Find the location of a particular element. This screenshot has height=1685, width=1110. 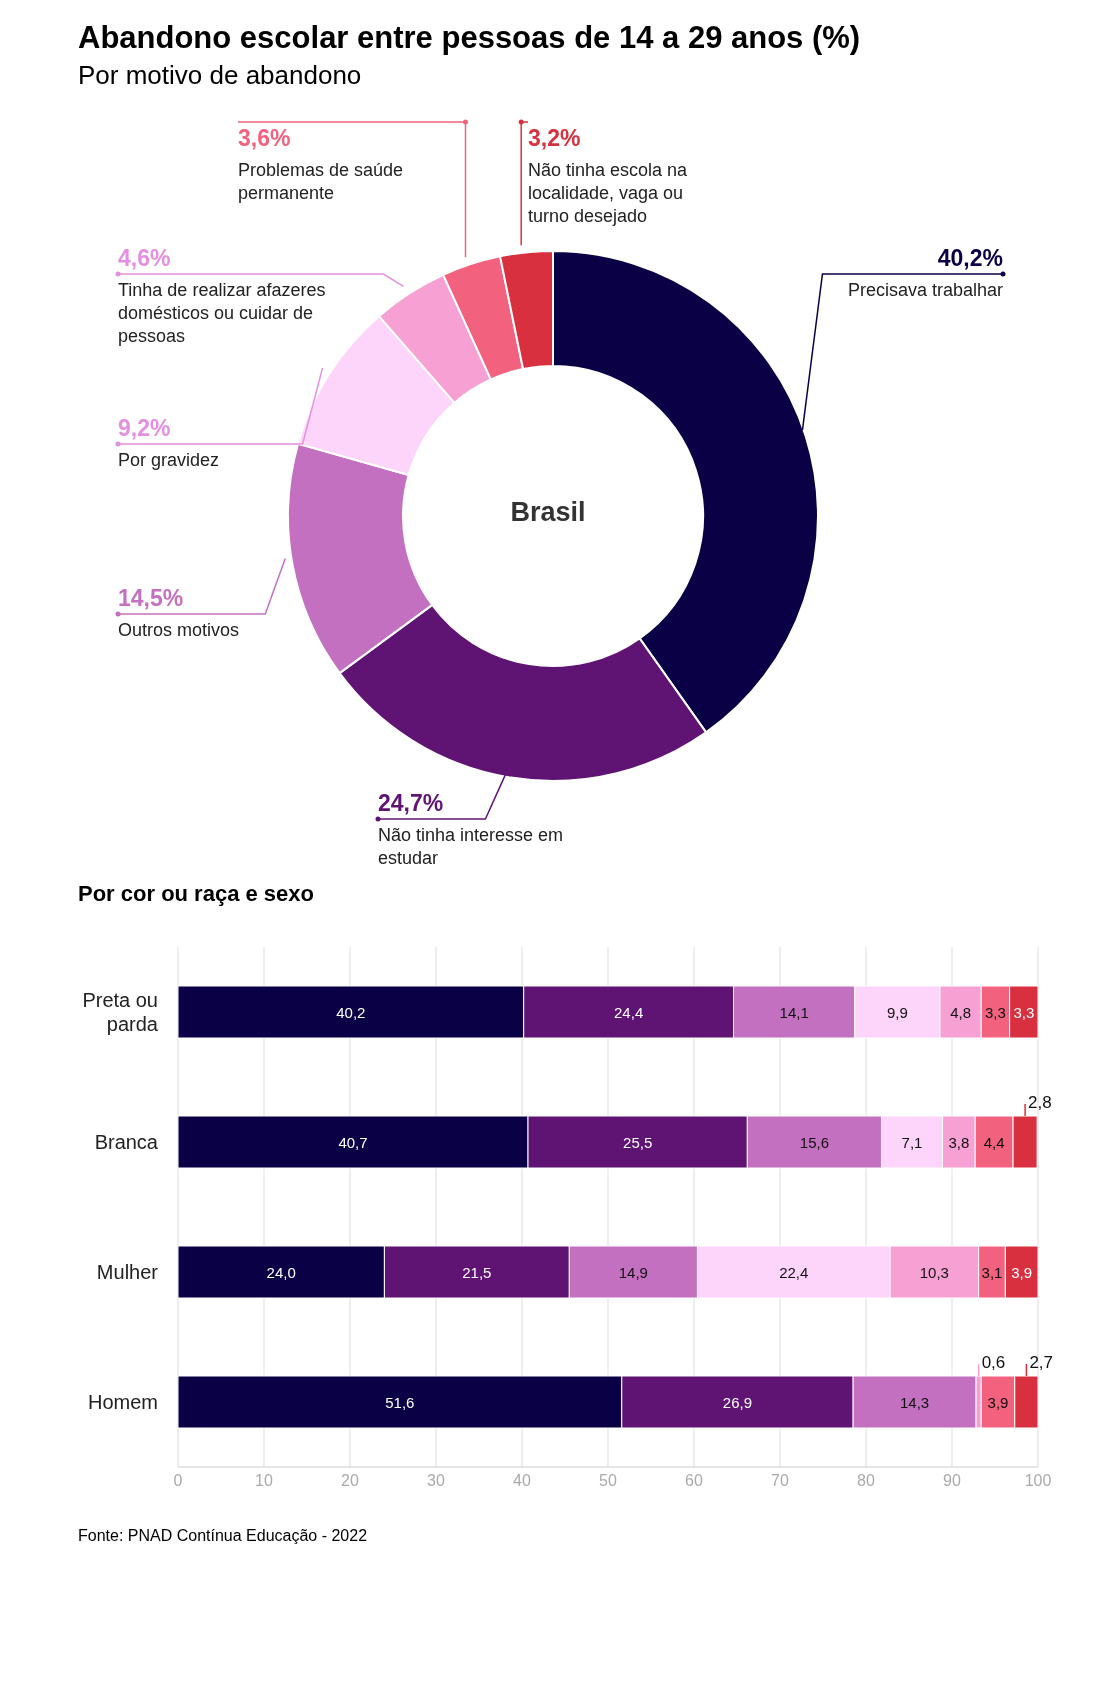

data-label: 14,5% is located at coordinates (151, 598).